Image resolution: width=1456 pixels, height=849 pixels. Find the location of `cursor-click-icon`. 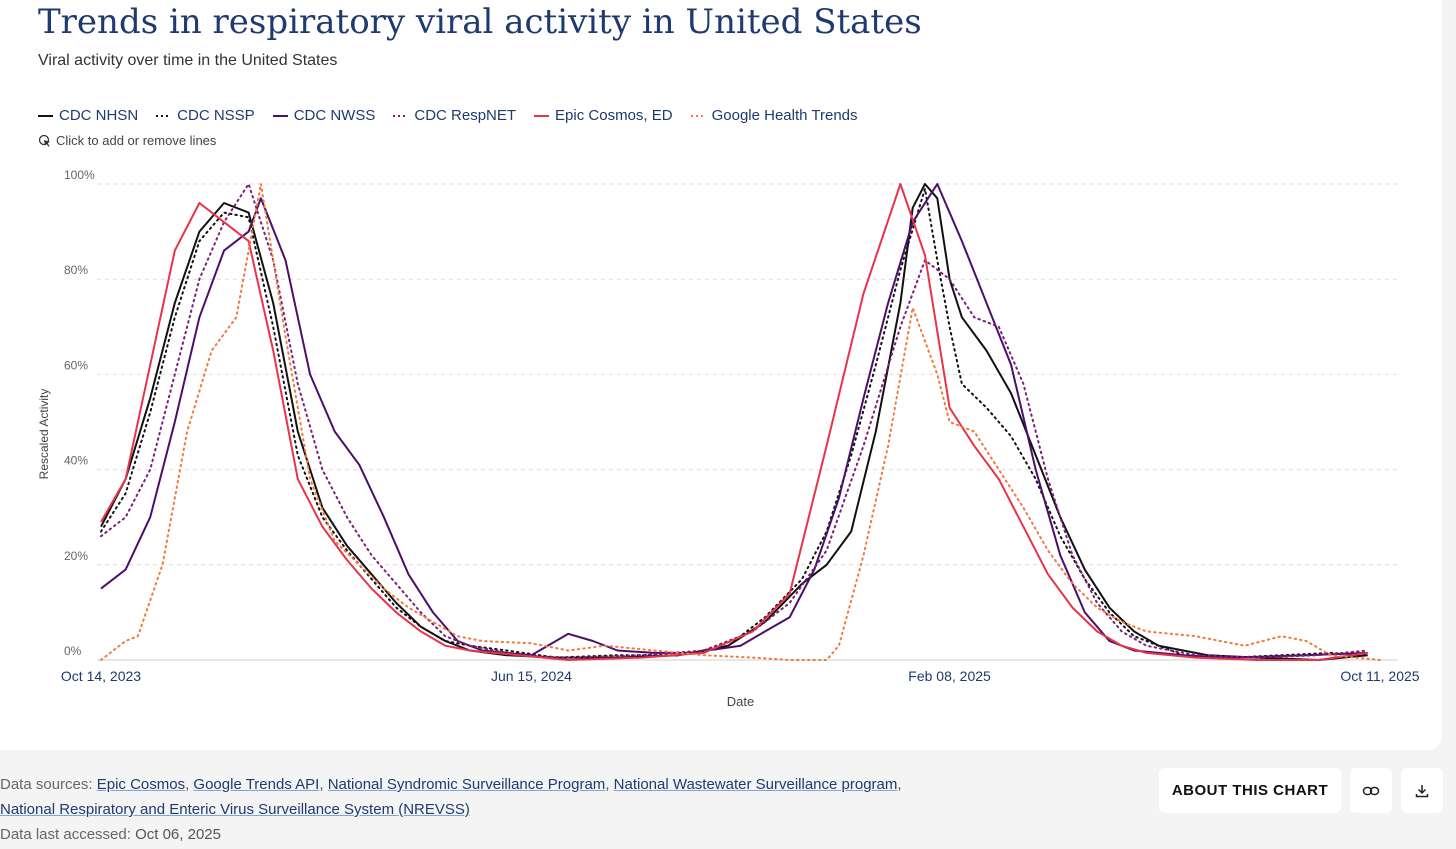

cursor-click-icon is located at coordinates (44, 140).